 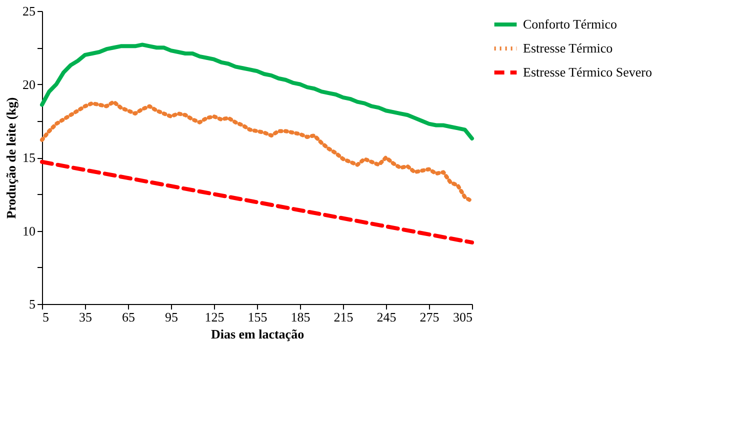 I want to click on x-tick-label: 155, so click(x=258, y=317).